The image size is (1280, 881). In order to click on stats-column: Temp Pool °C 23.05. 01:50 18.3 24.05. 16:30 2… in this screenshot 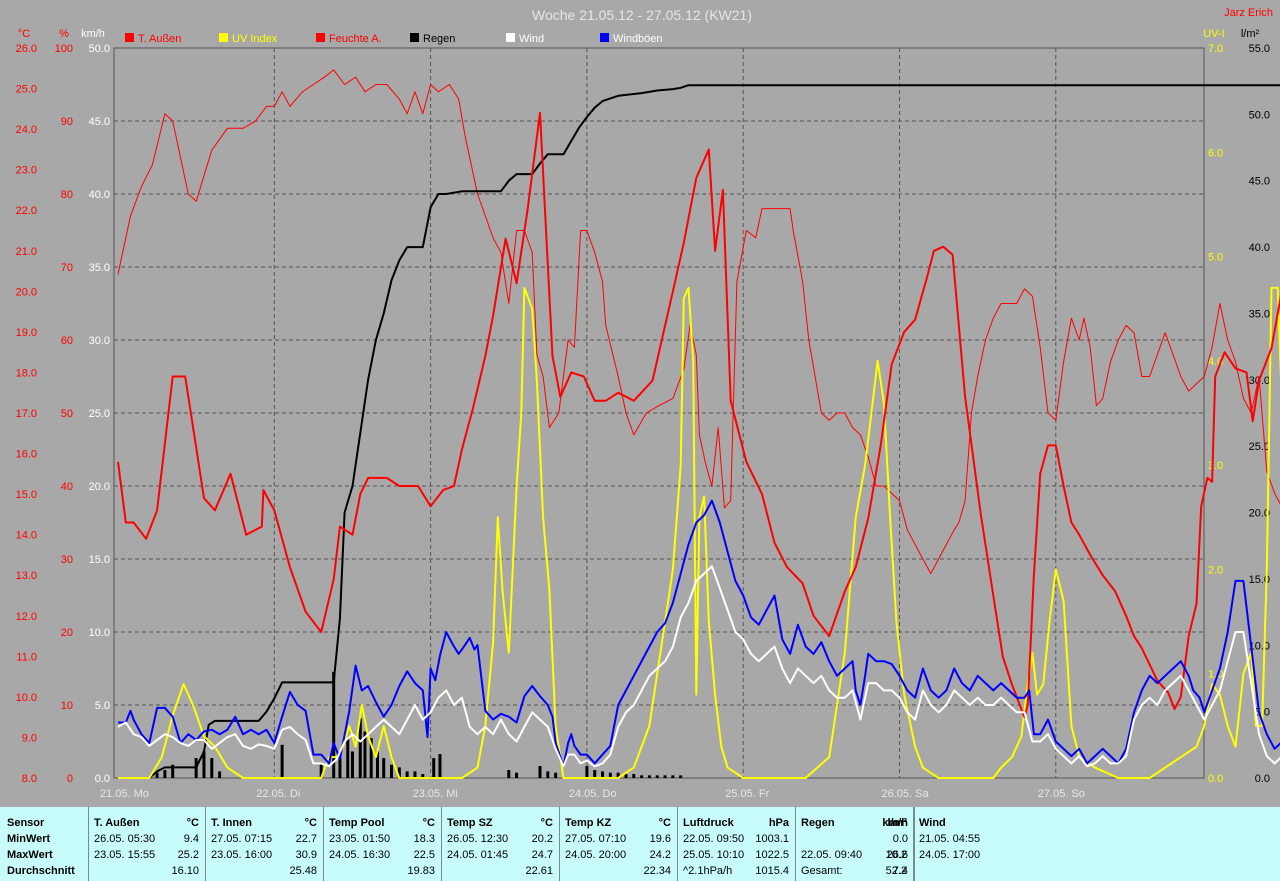, I will do `click(383, 844)`.